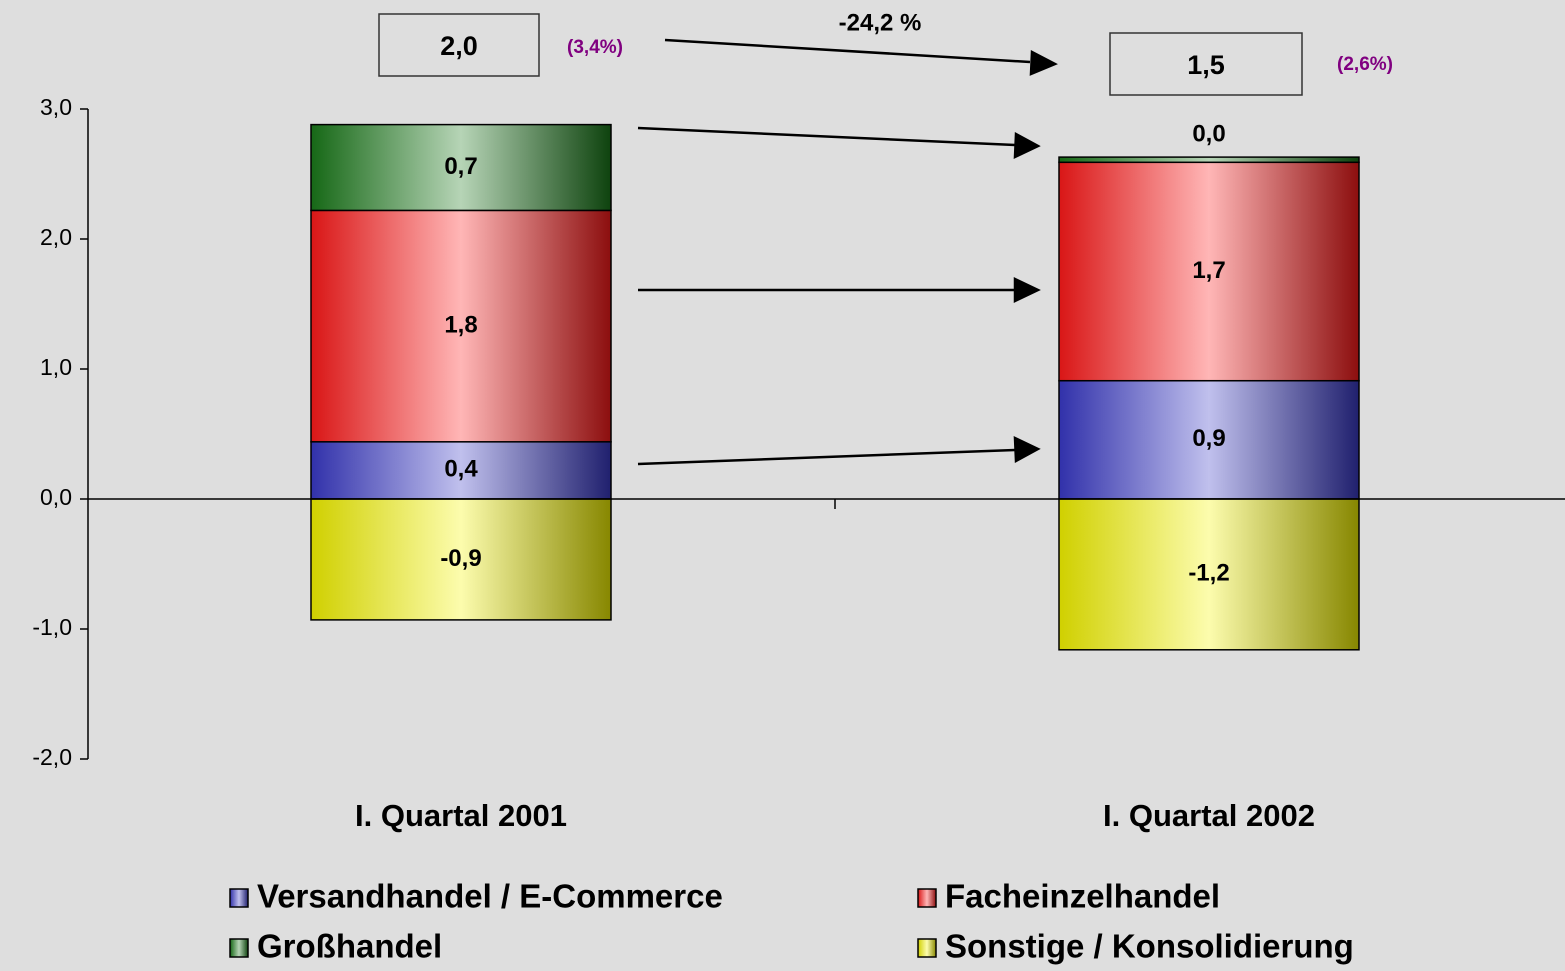 Image resolution: width=1565 pixels, height=971 pixels. Describe the element at coordinates (595, 47) in the screenshot. I see `total-share: (3,4%)` at that location.